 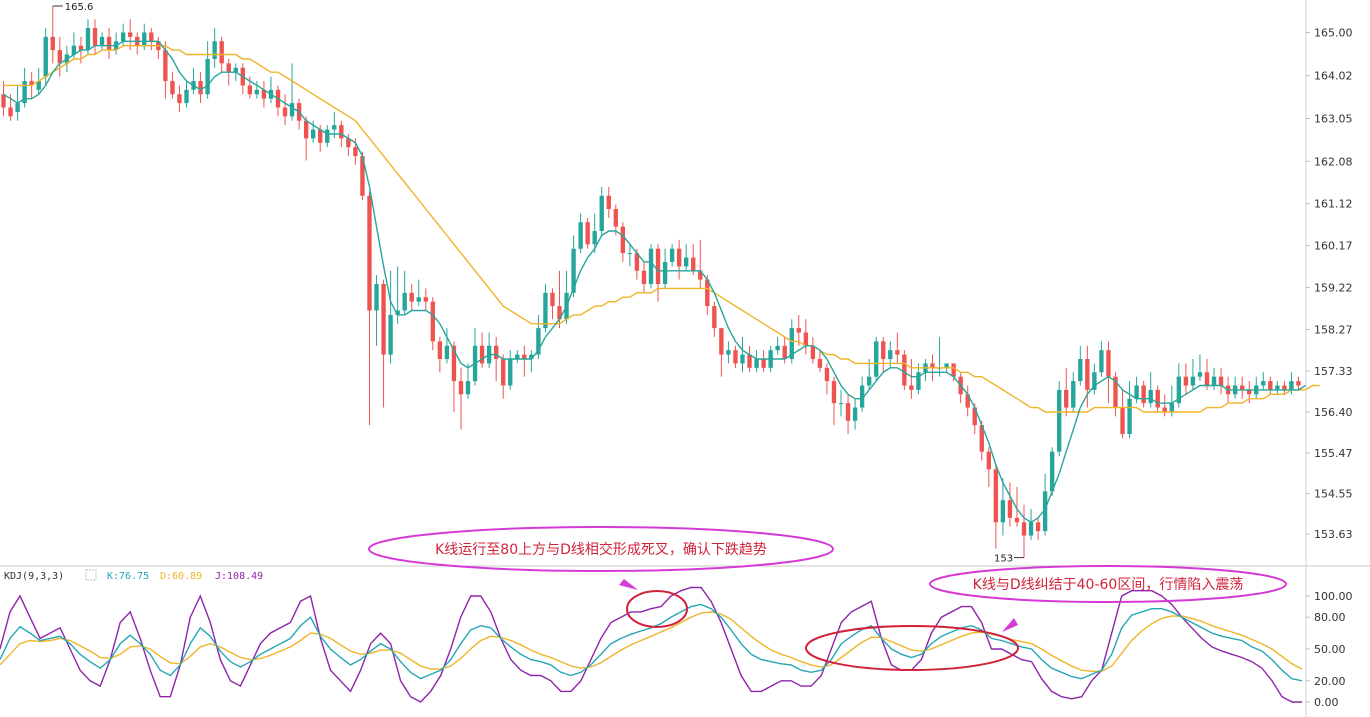 What do you see at coordinates (912, 648) in the screenshot?
I see `range-ellipse` at bounding box center [912, 648].